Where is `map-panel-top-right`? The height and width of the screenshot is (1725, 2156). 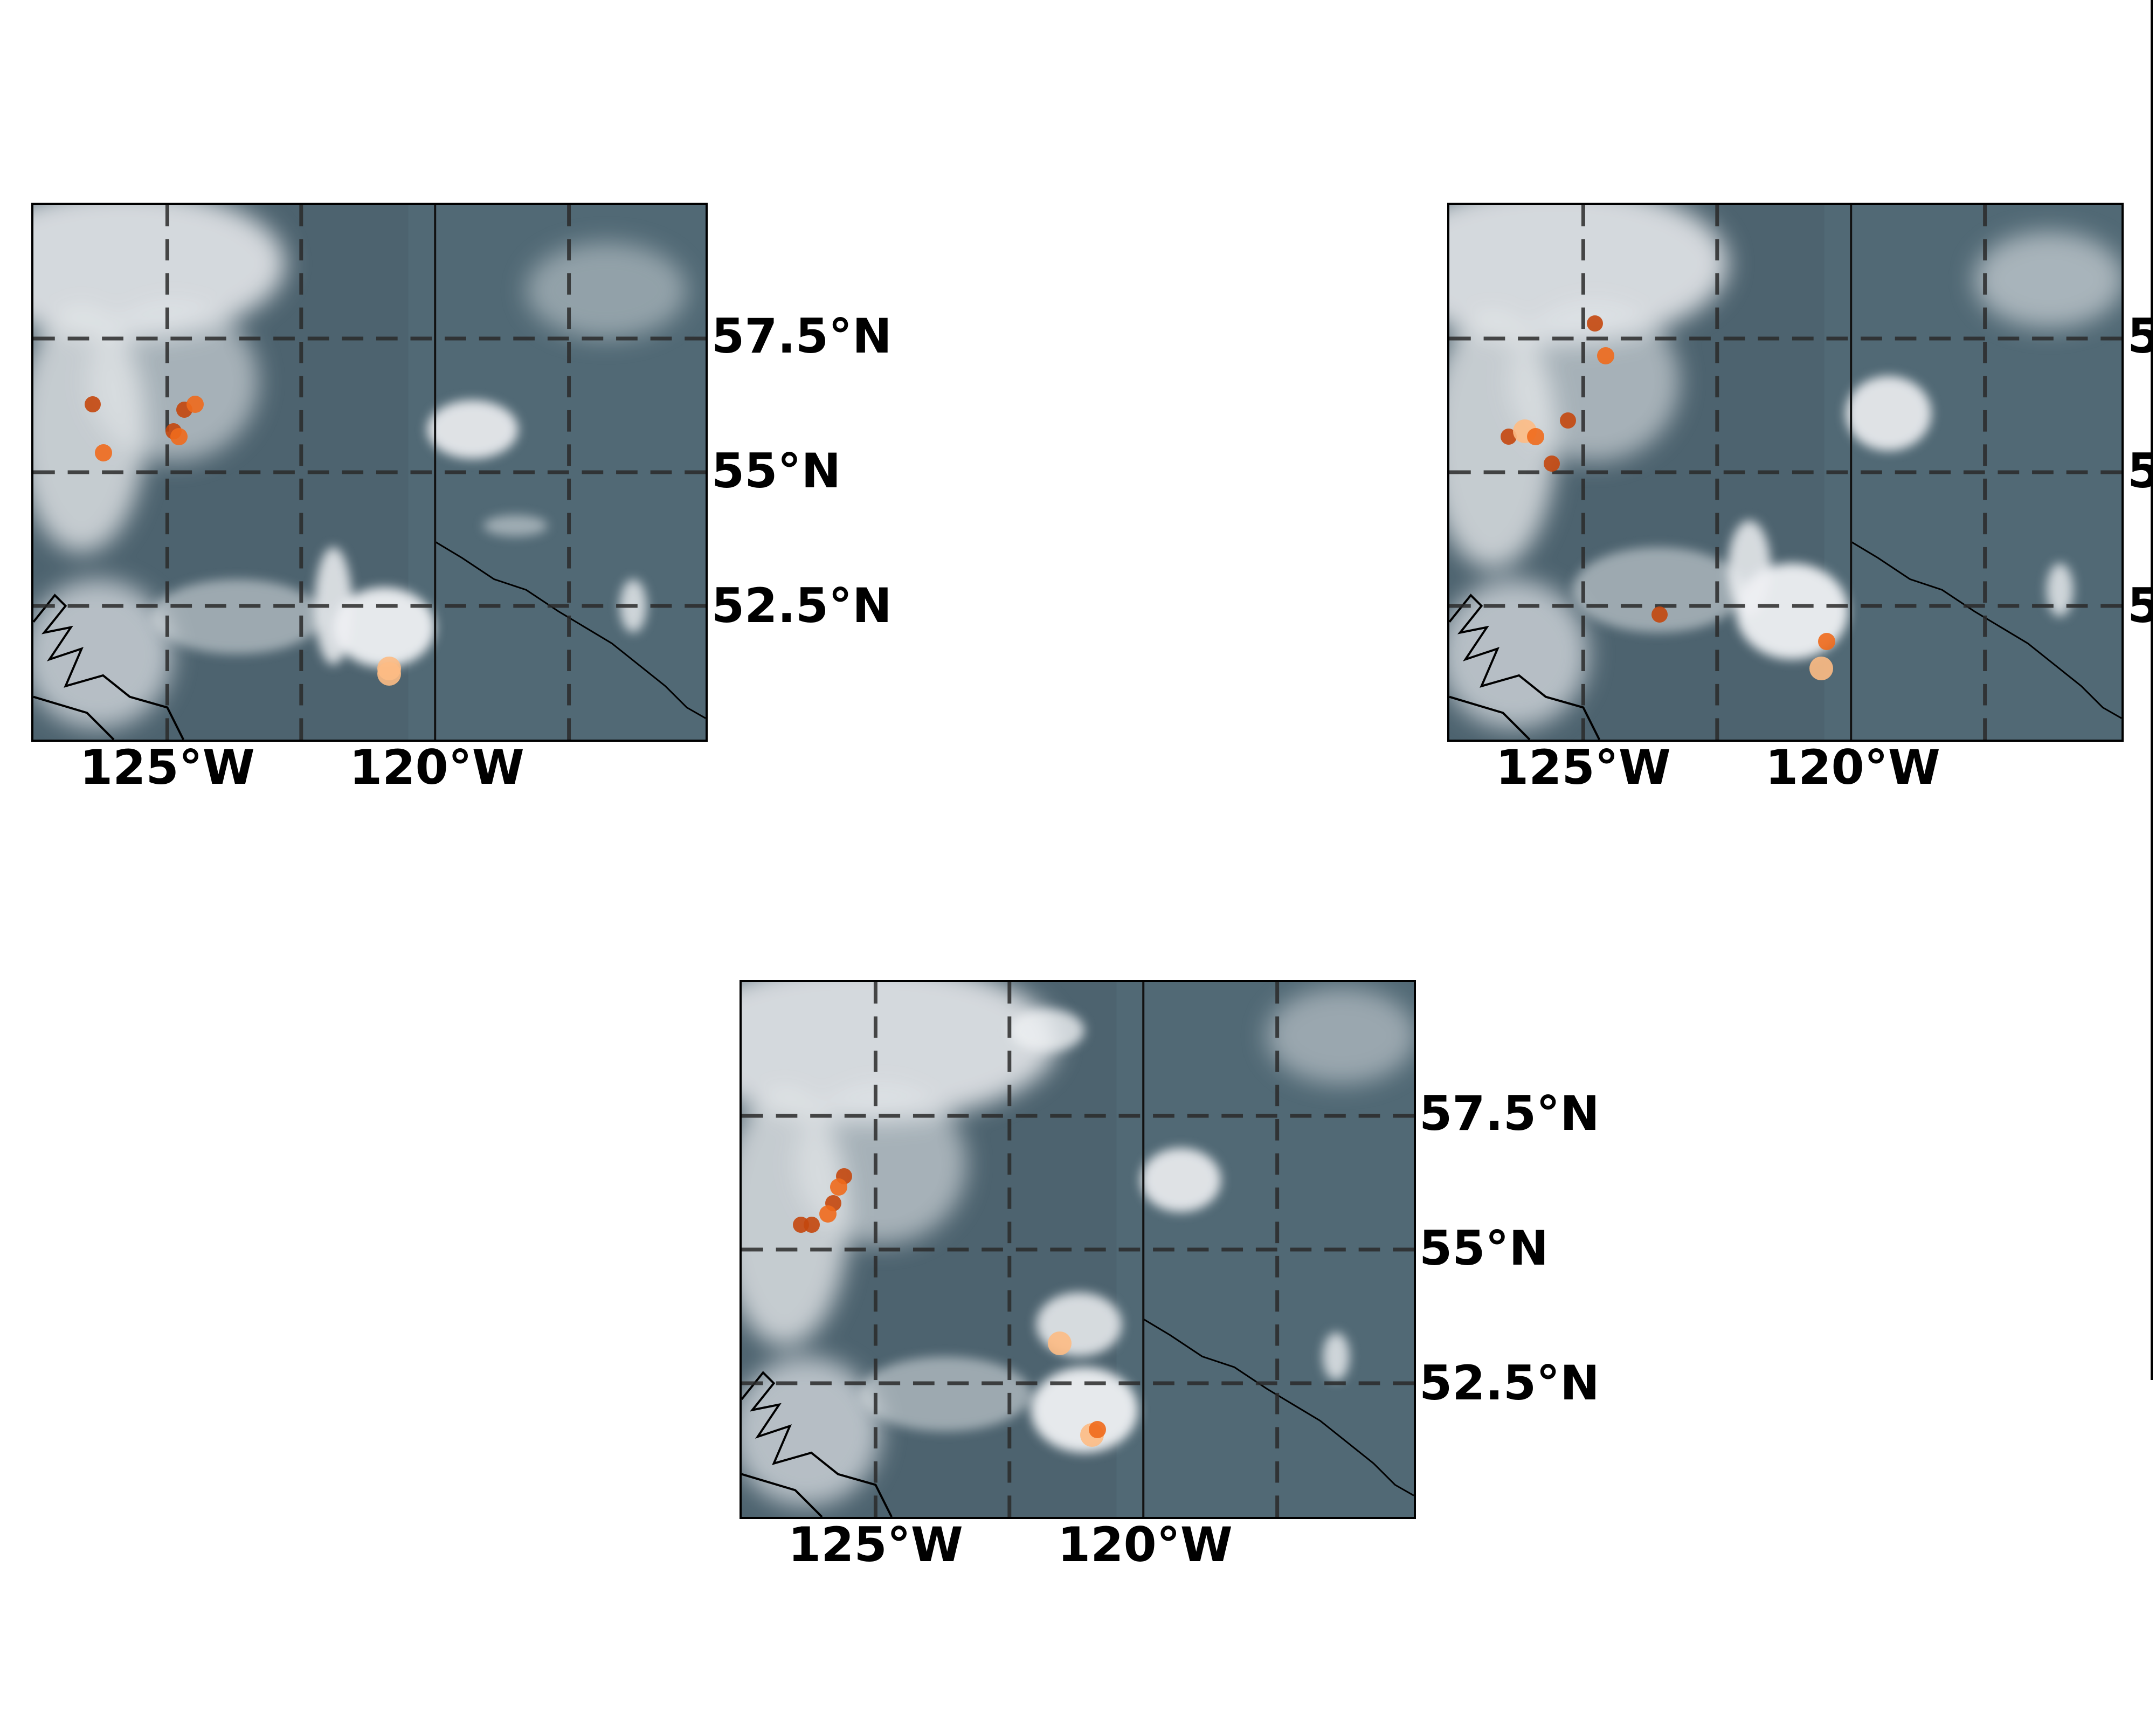
map-panel-top-right is located at coordinates (1785, 472).